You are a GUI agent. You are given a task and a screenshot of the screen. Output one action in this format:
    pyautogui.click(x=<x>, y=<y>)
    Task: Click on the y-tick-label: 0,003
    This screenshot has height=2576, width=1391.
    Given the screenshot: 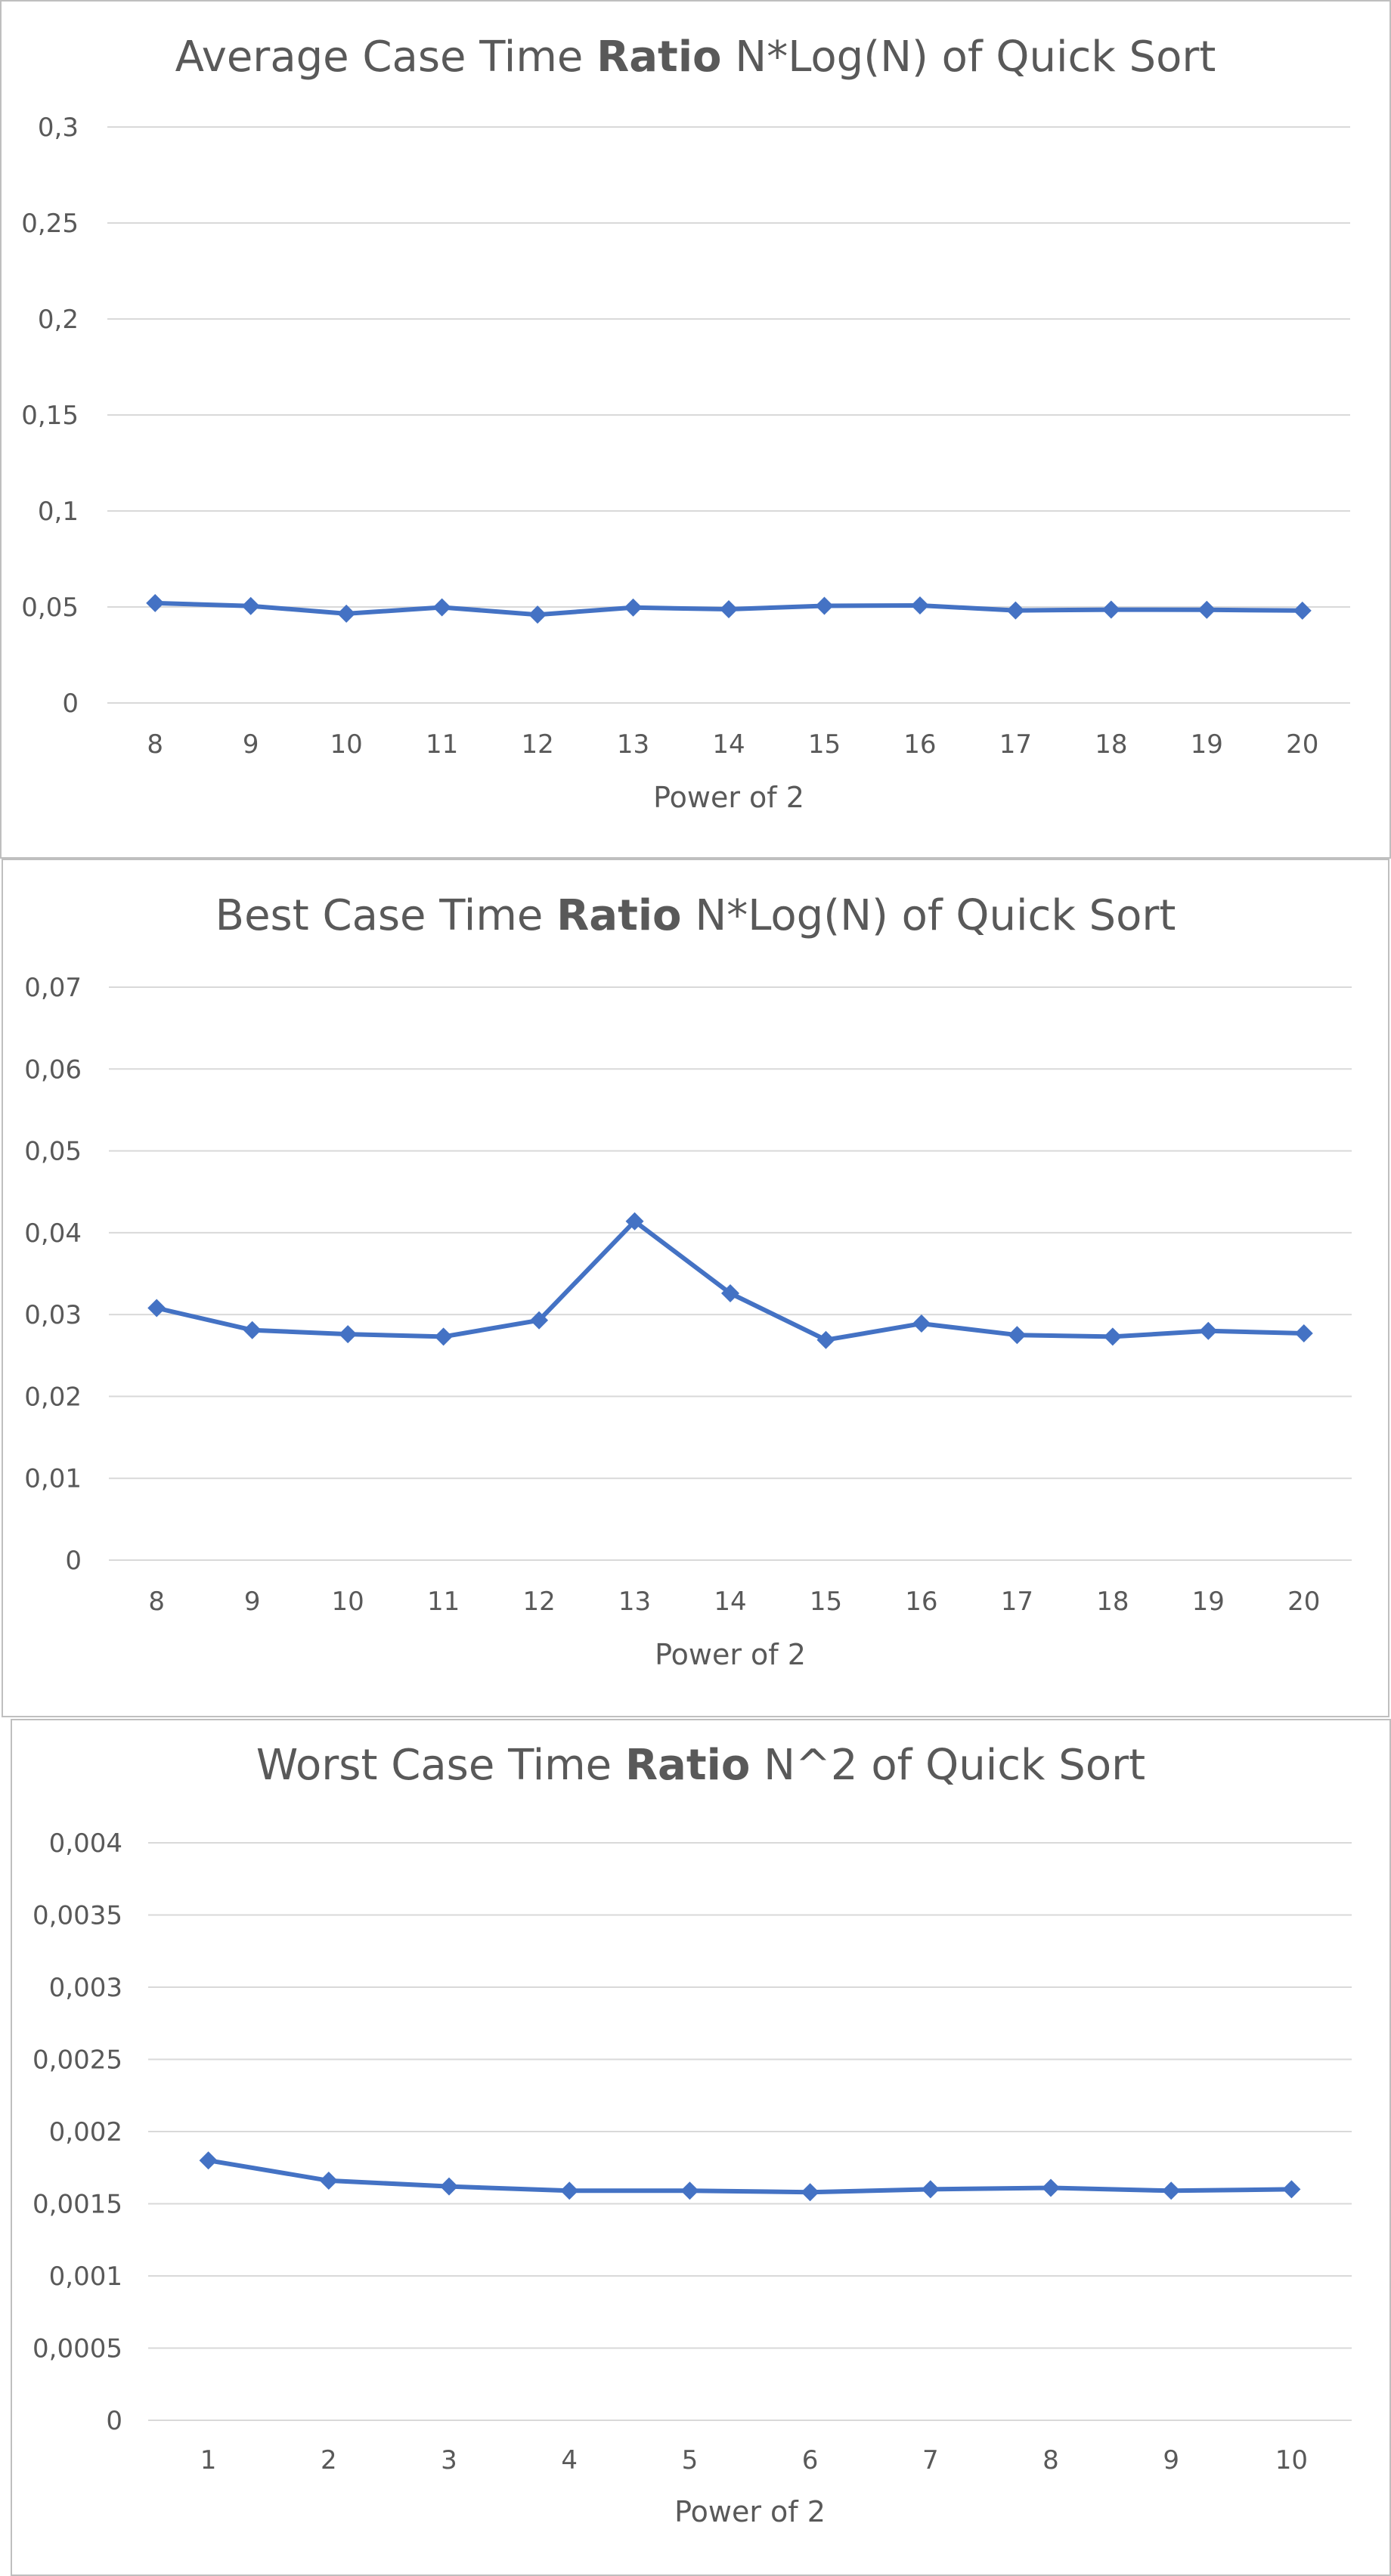 What is the action you would take?
    pyautogui.click(x=85, y=1988)
    